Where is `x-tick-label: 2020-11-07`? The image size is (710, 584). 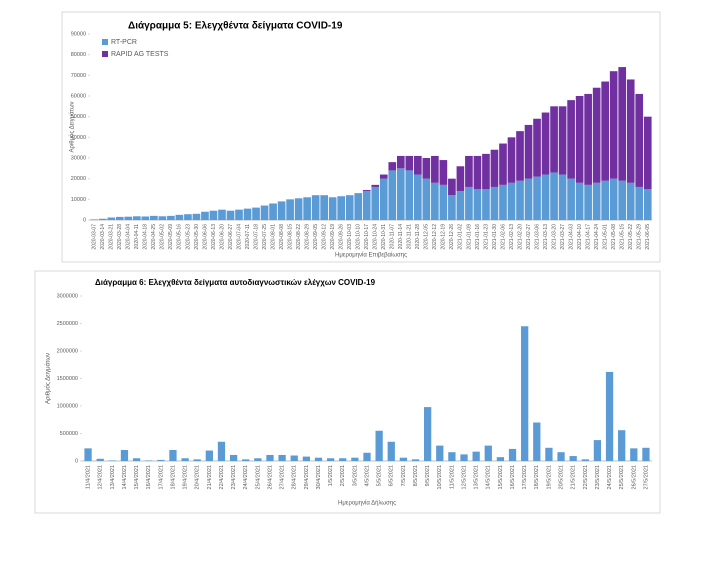
x-tick-label: 2020-11-07 is located at coordinates (393, 236).